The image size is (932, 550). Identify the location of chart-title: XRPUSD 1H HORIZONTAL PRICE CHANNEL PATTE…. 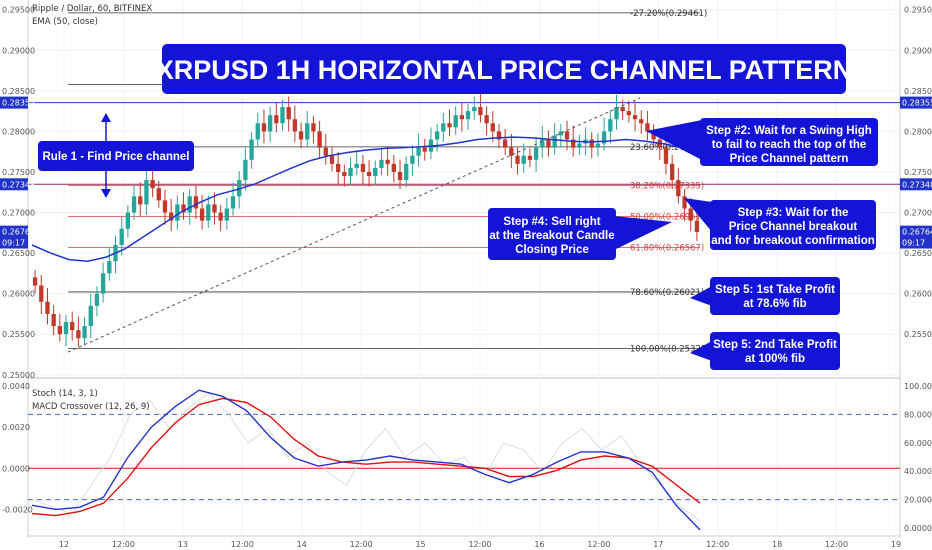
(504, 70).